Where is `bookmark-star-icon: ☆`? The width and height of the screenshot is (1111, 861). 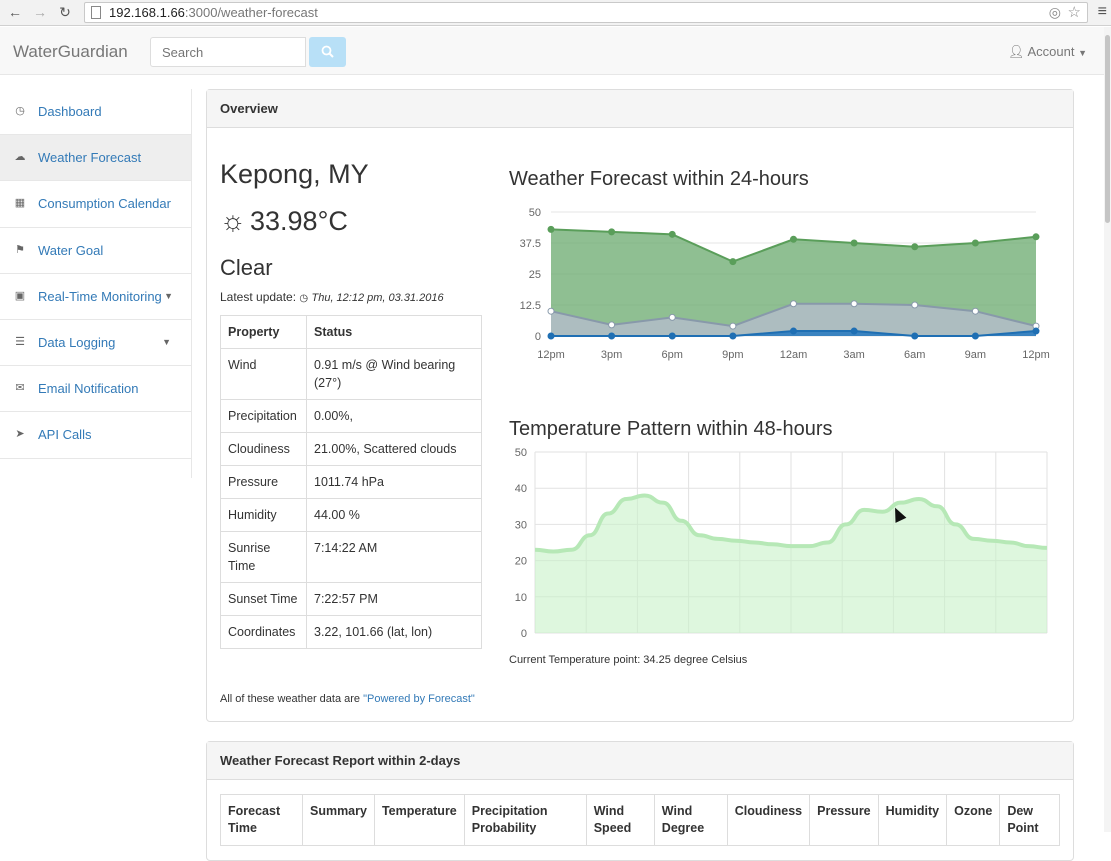
bookmark-star-icon: ☆ is located at coordinates (1074, 12).